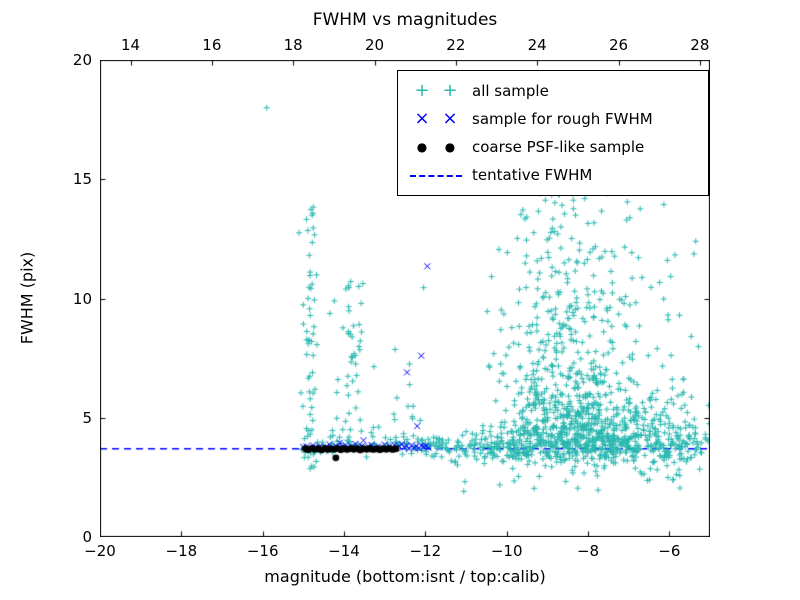 The width and height of the screenshot is (800, 600). What do you see at coordinates (425, 551) in the screenshot?
I see `x-tick-label-bottom: −12` at bounding box center [425, 551].